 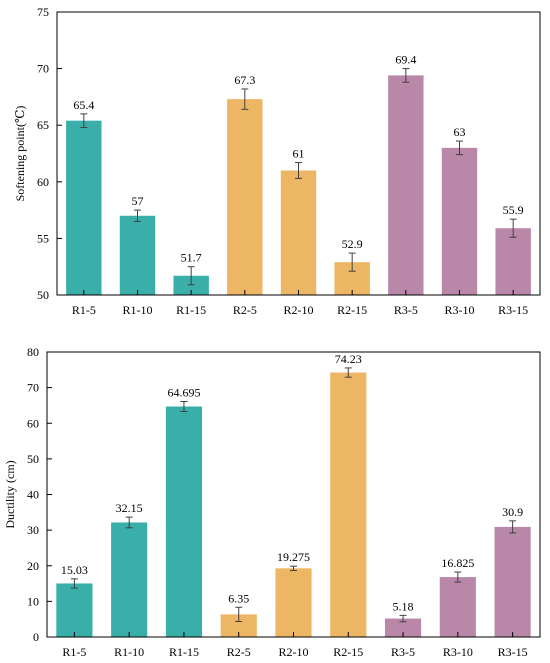 I want to click on chart-0-y-tick-label-55: 55, so click(x=43, y=238).